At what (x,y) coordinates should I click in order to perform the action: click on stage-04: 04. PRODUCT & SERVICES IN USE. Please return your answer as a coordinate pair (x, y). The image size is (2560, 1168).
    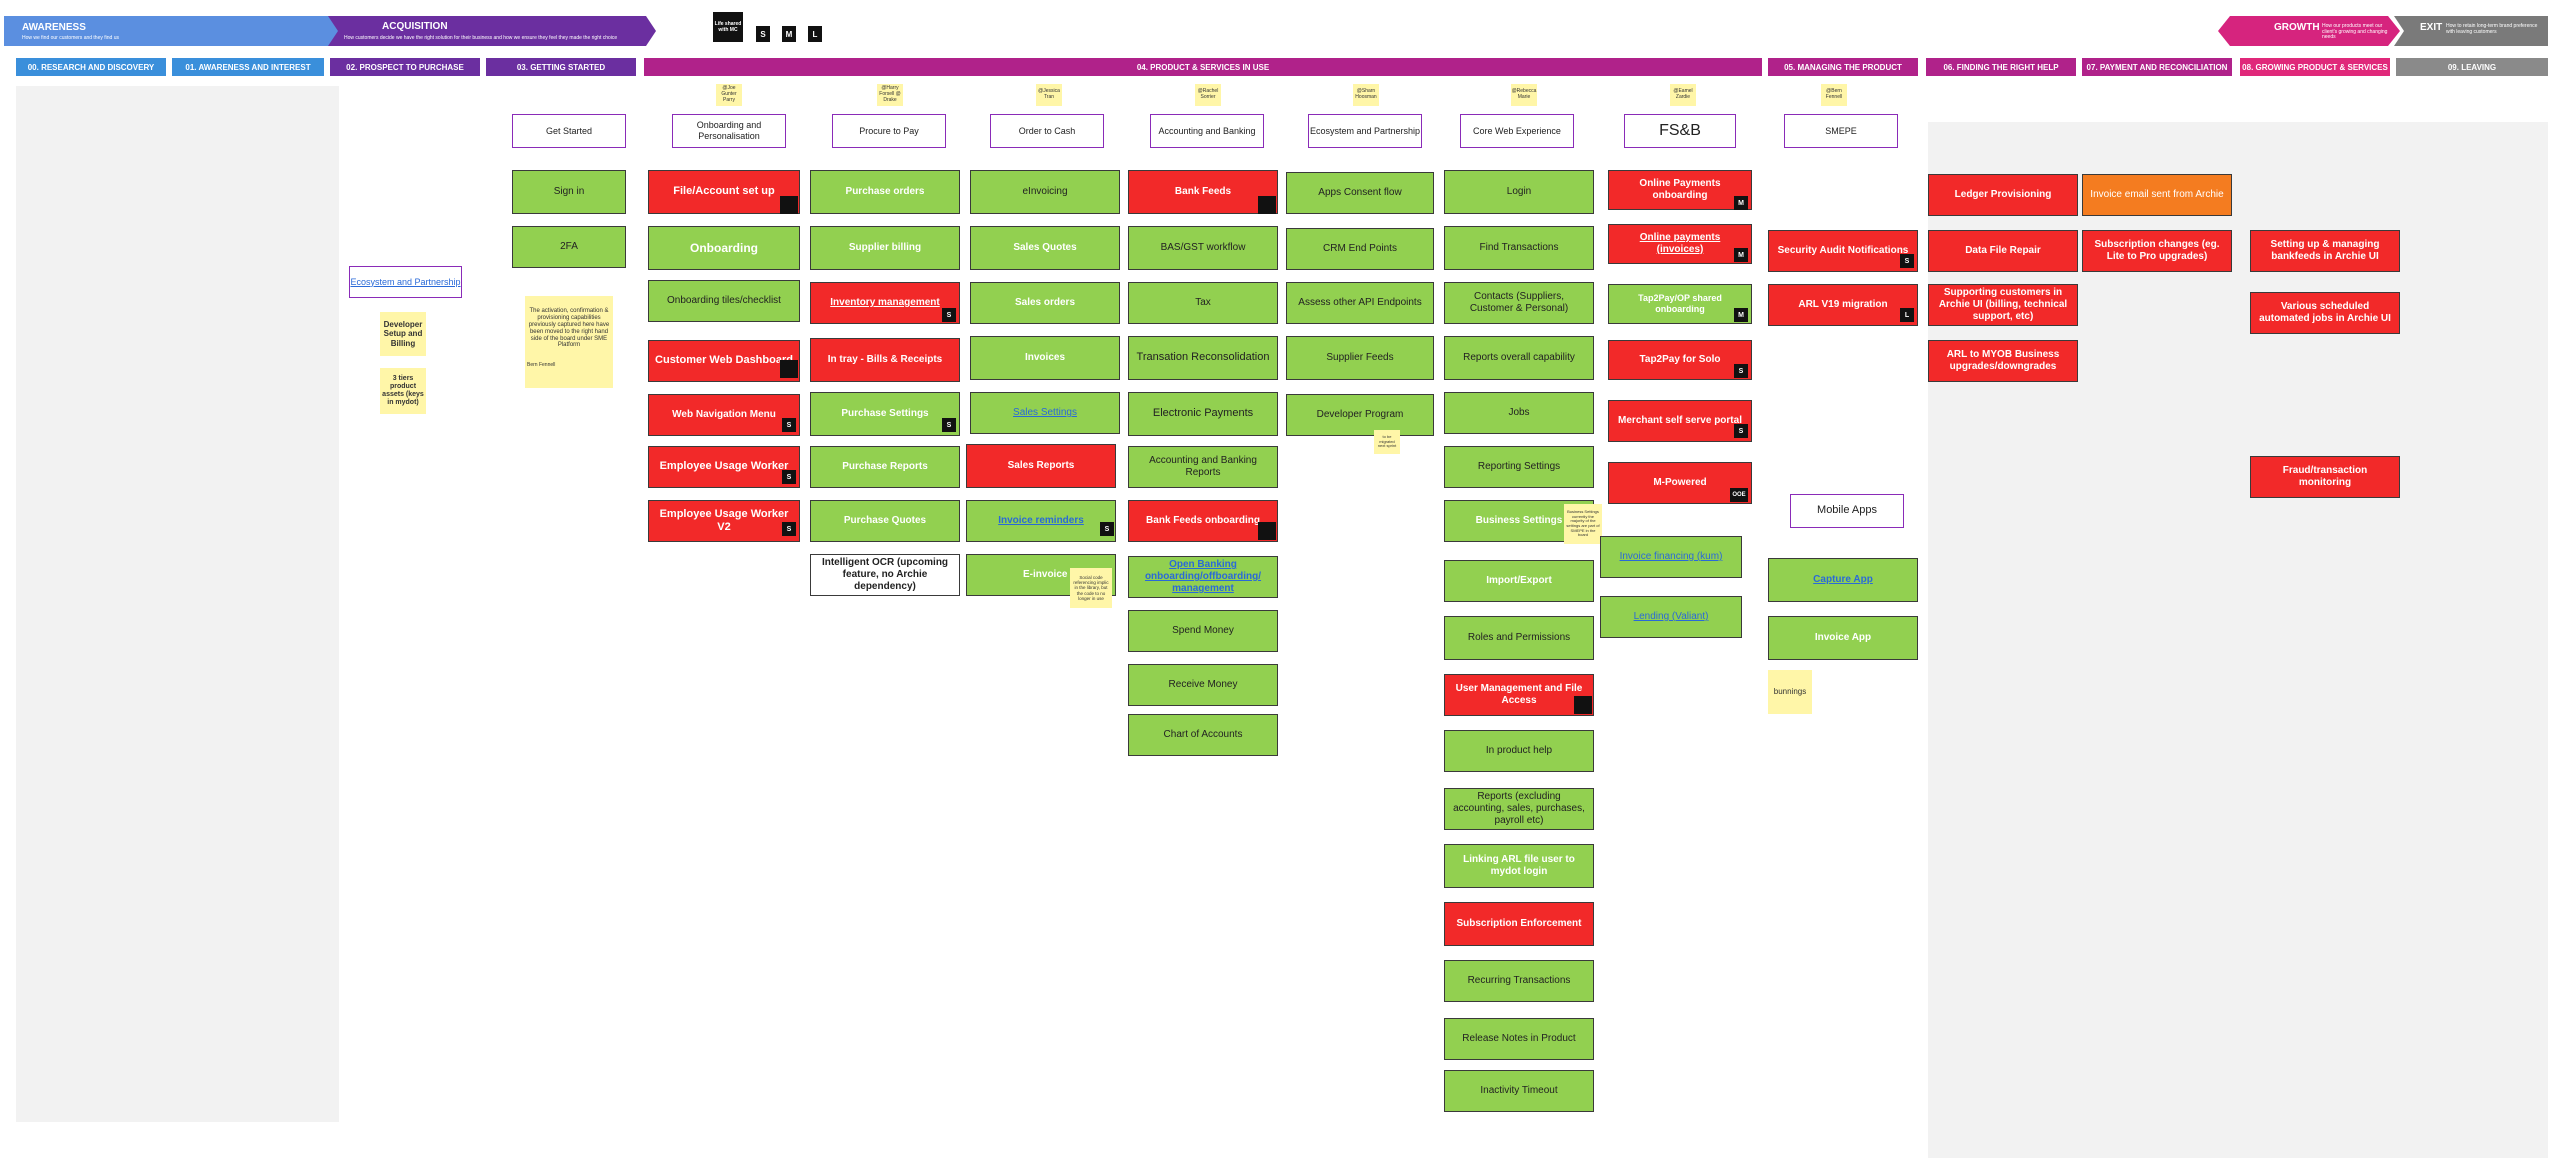
    Looking at the image, I should click on (1203, 67).